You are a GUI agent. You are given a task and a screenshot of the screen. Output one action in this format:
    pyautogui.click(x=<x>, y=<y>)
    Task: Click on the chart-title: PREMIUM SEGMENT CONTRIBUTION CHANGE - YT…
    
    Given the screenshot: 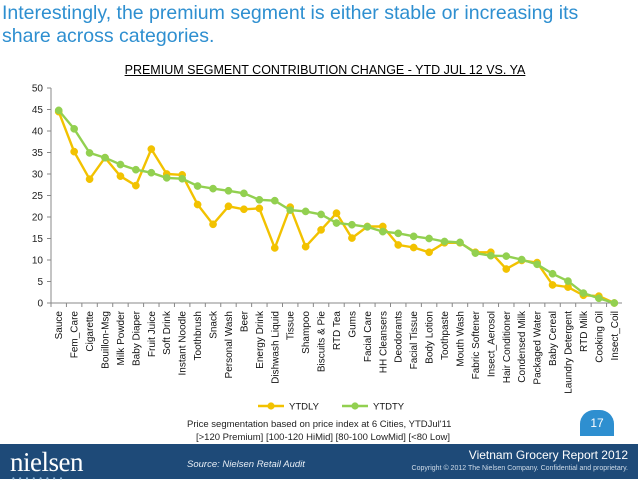 What is the action you would take?
    pyautogui.click(x=325, y=70)
    